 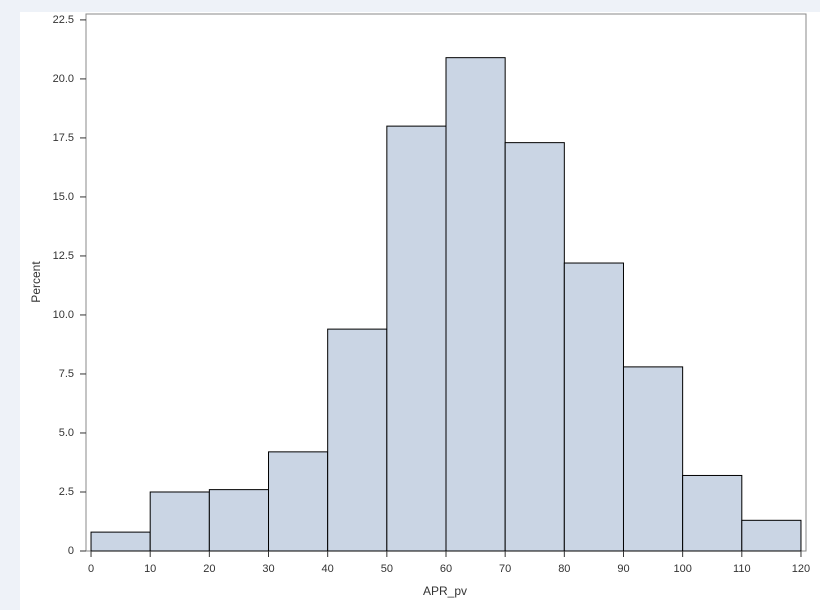 What do you see at coordinates (387, 569) in the screenshot?
I see `x-tick-label: 50` at bounding box center [387, 569].